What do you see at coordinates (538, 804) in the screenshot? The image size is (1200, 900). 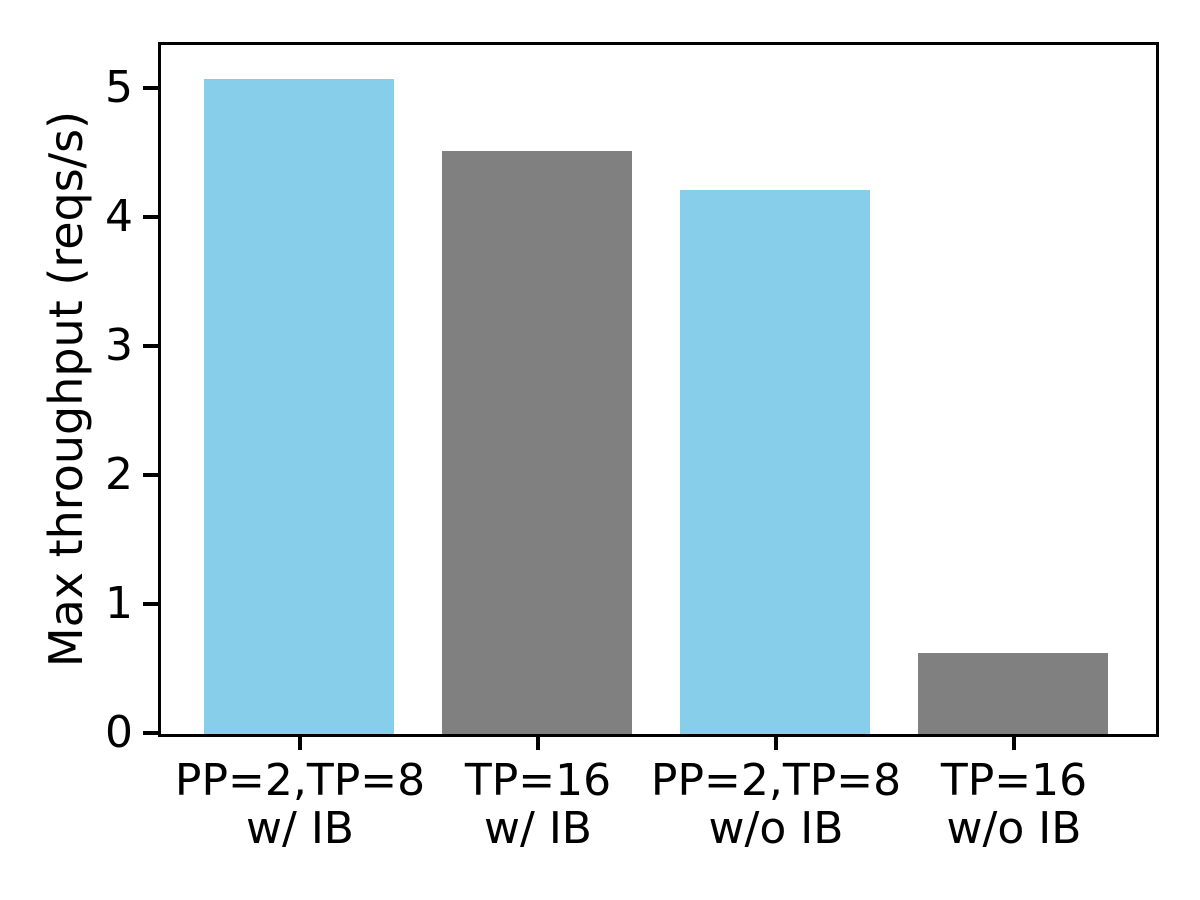 I see `x-tick-label-1: TP=16 w/ IB` at bounding box center [538, 804].